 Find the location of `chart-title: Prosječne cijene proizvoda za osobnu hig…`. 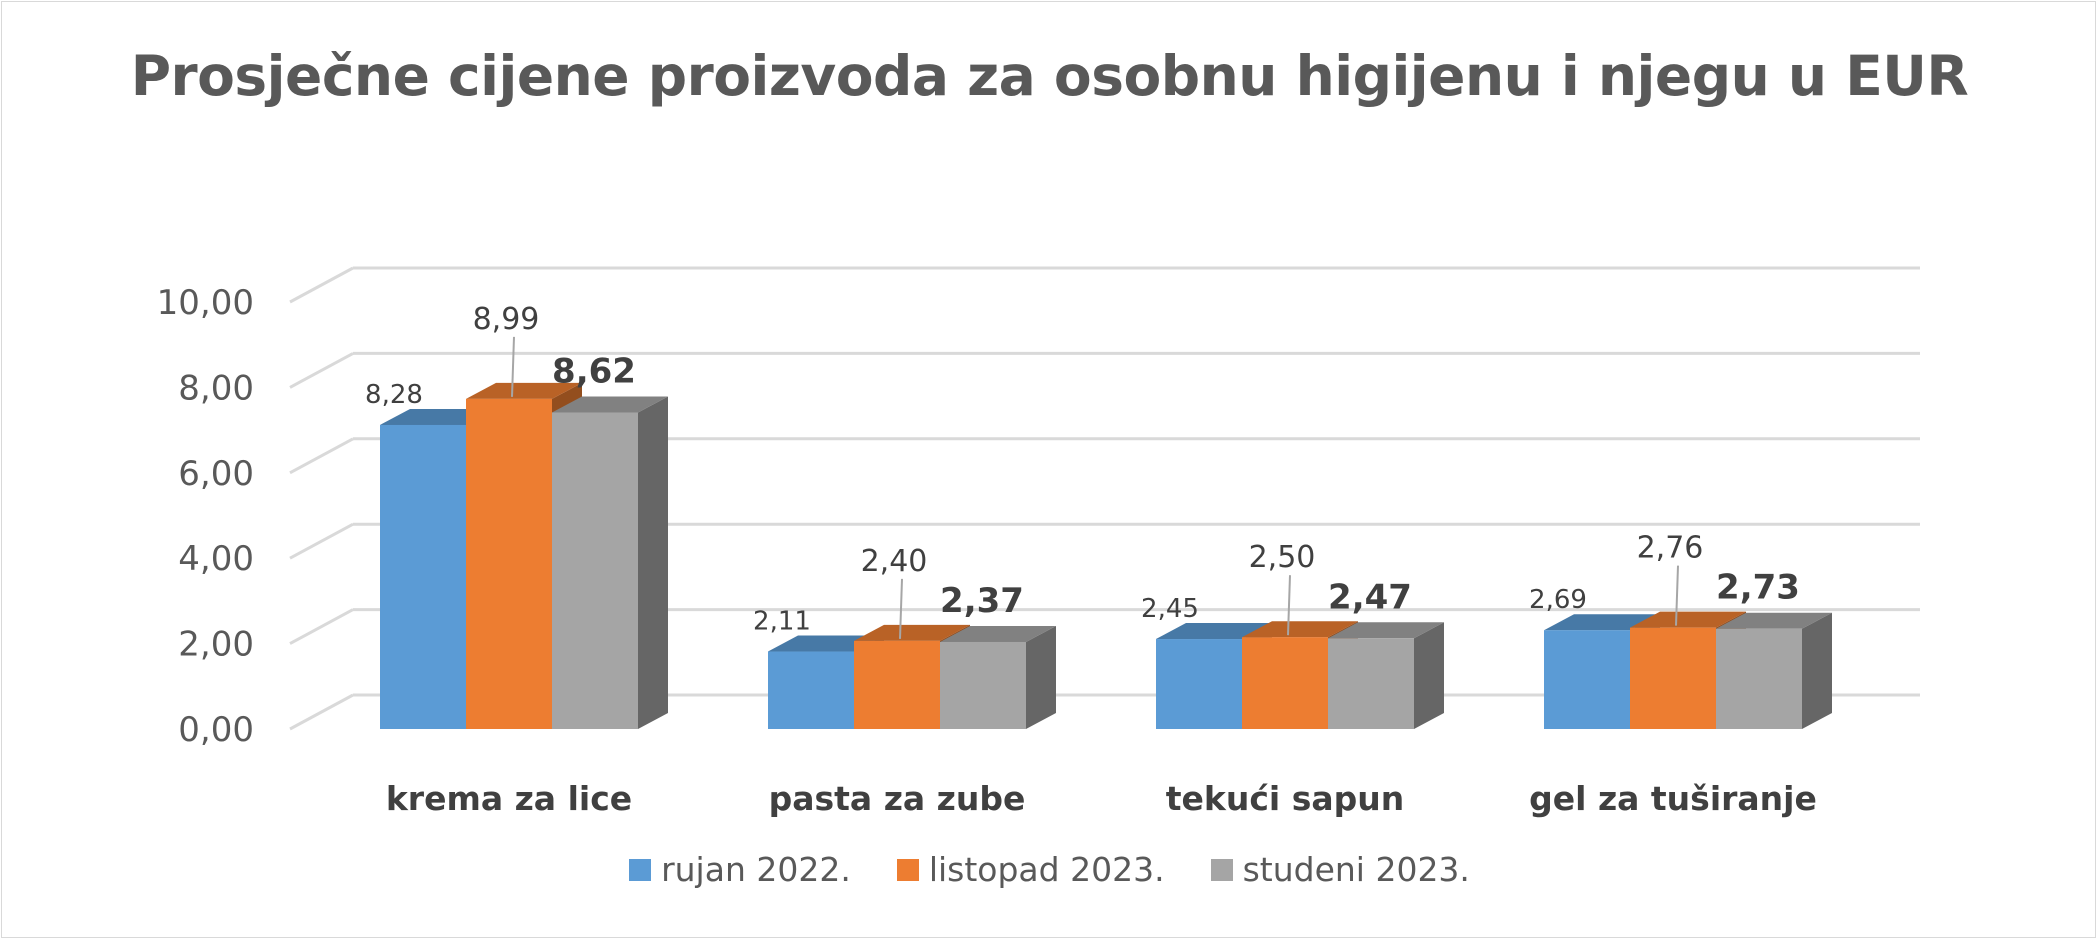

chart-title: Prosječne cijene proizvoda za osobnu hig… is located at coordinates (1049, 76).